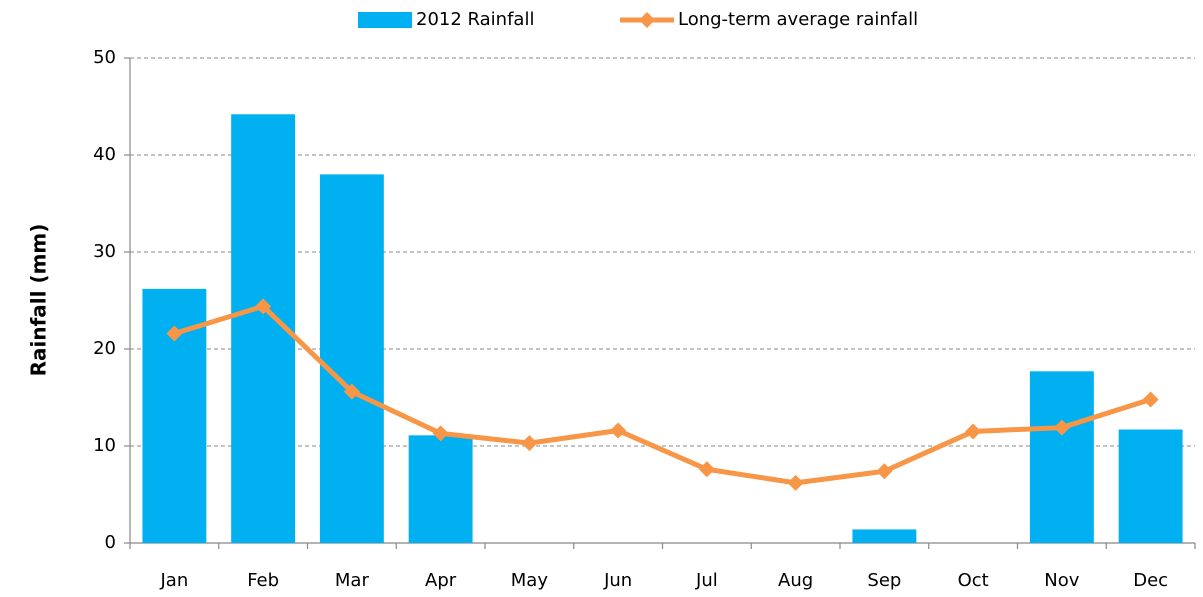  I want to click on x-tick-label: May, so click(530, 580).